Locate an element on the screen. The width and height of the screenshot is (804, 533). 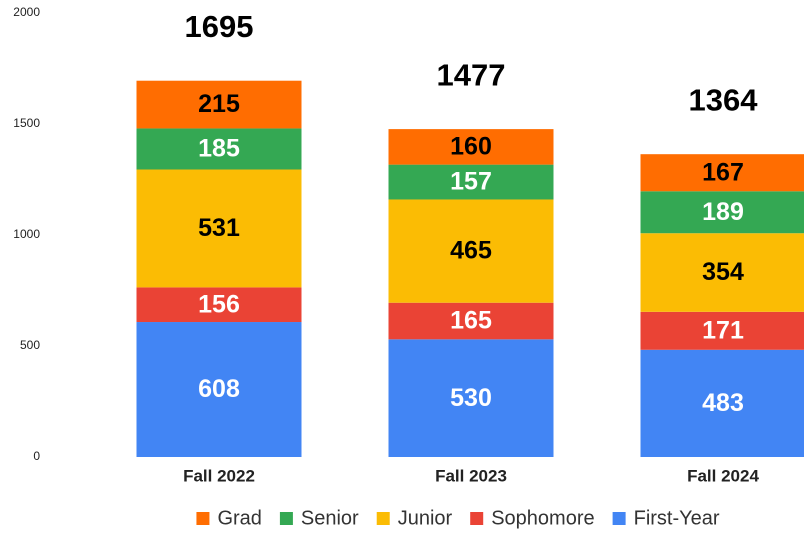
y-tick-label: 500 is located at coordinates (30, 345).